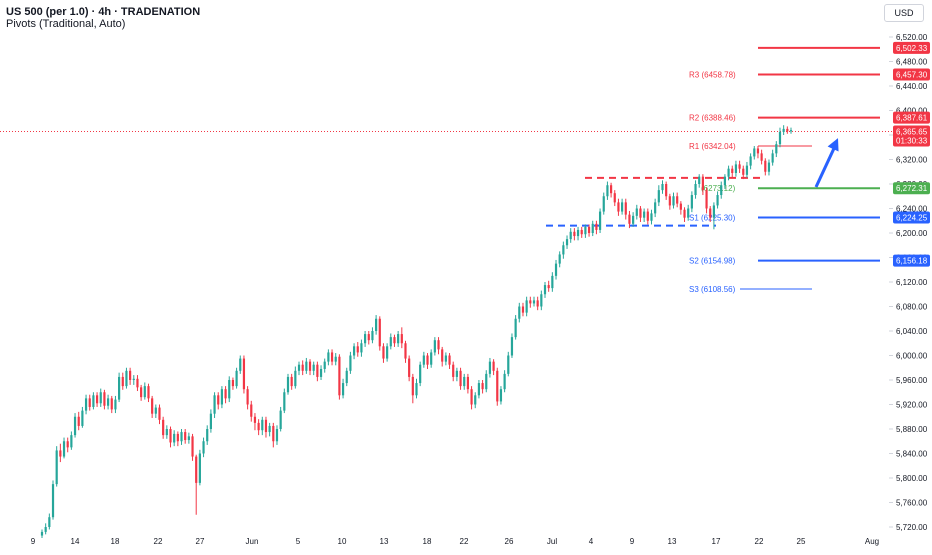  Describe the element at coordinates (912, 160) in the screenshot. I see `y-tick-label: 6,320.00` at that location.